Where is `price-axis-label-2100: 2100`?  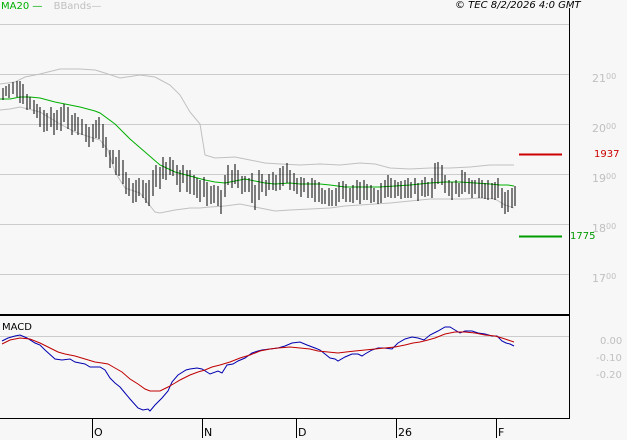 price-axis-label-2100: 2100 is located at coordinates (604, 78).